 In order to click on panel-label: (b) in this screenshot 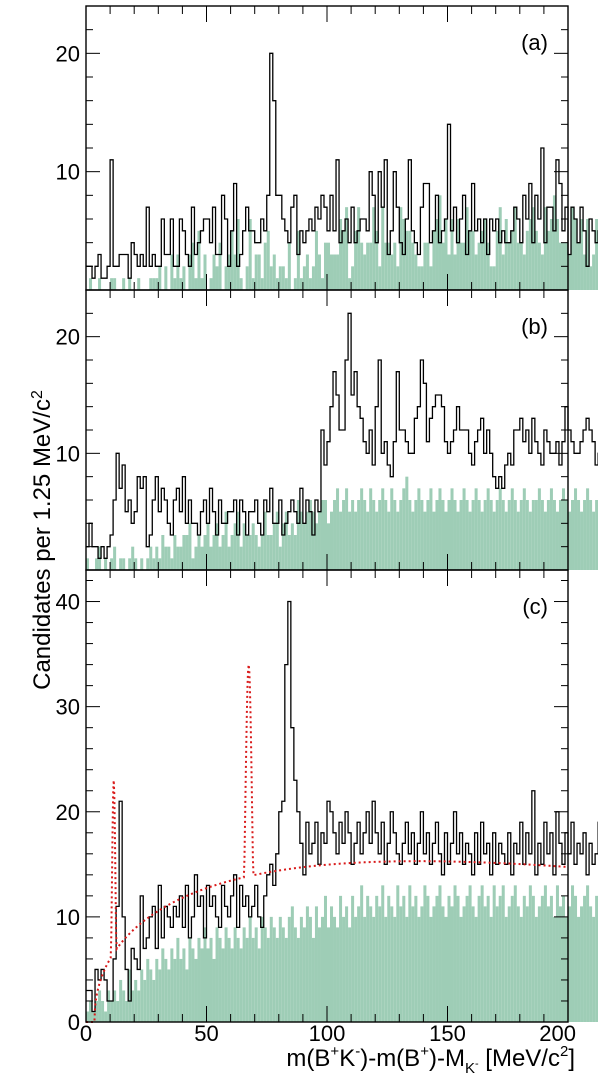, I will do `click(534, 326)`.